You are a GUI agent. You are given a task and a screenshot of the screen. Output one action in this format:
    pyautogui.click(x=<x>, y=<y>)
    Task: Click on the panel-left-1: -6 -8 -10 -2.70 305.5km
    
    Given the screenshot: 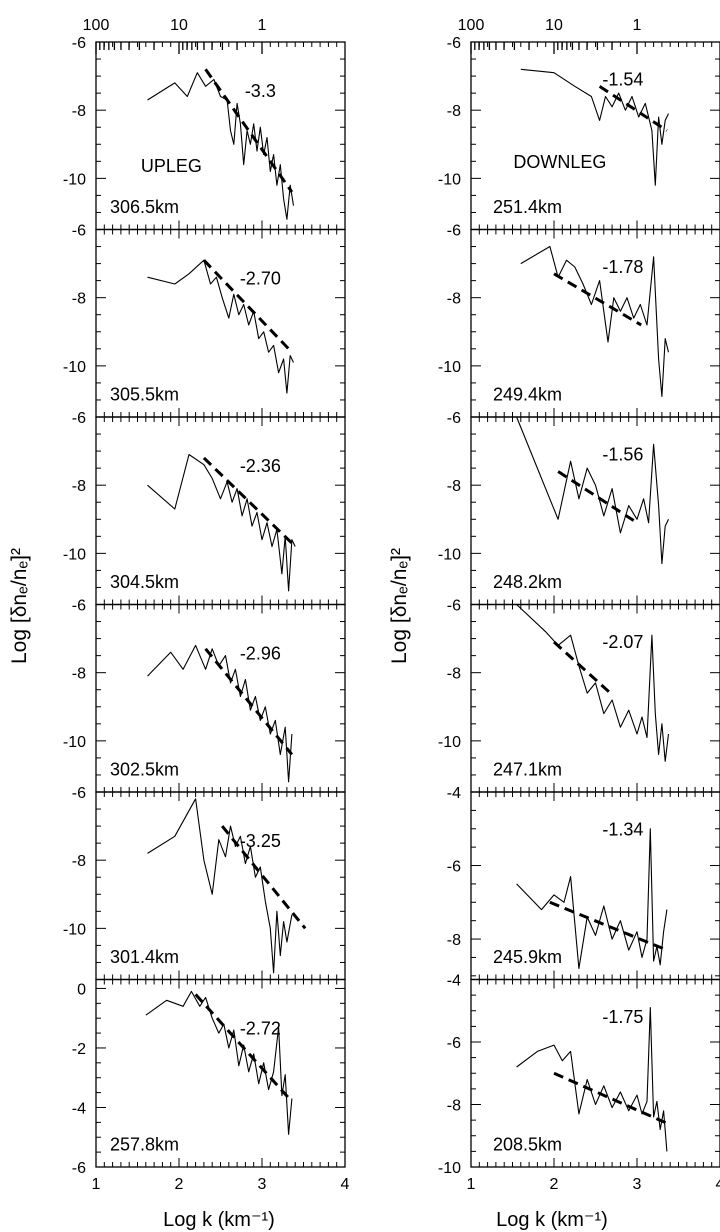 What is the action you would take?
    pyautogui.click(x=204, y=320)
    